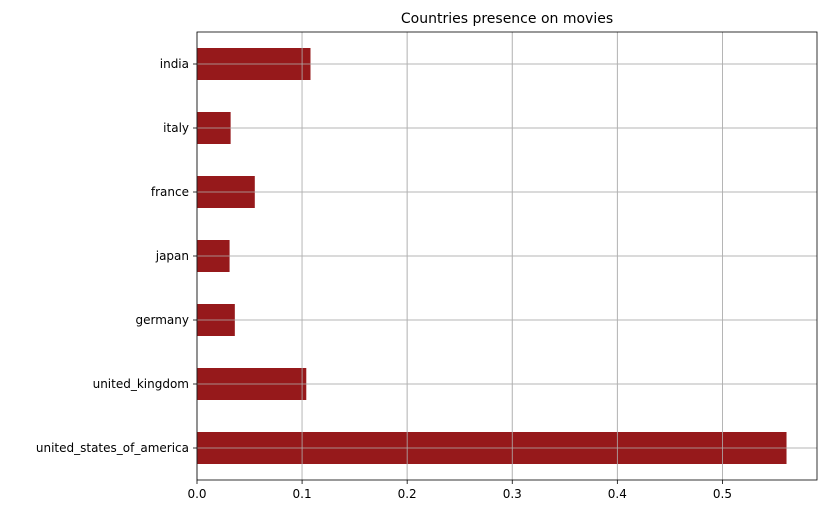 The image size is (827, 521). Describe the element at coordinates (196, 494) in the screenshot. I see `x-tick-label: 0.0` at that location.